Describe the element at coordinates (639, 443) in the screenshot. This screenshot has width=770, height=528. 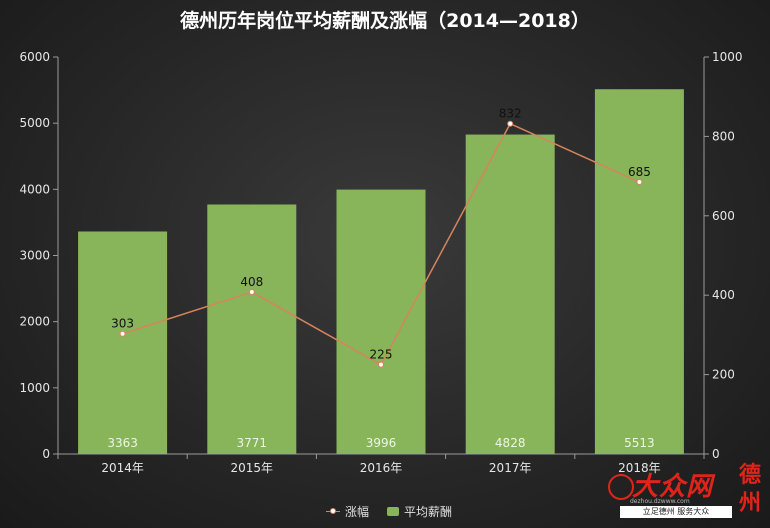
I see `bar-value-label: 5513` at that location.